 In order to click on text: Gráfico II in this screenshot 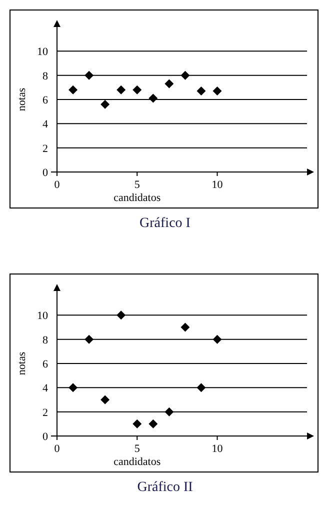, I will do `click(165, 487)`.